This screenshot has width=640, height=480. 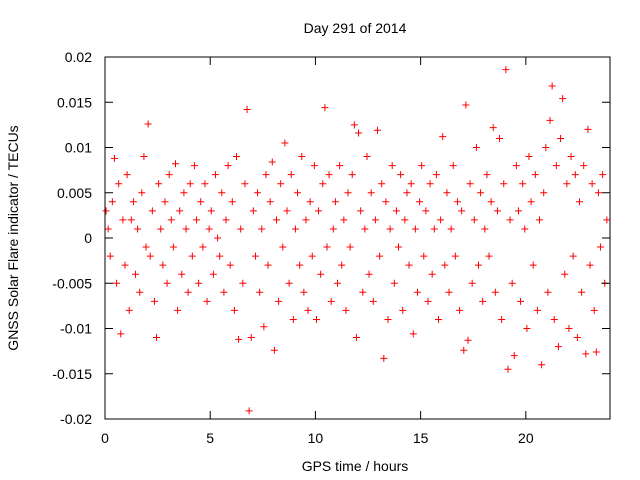 What do you see at coordinates (76, 329) in the screenshot?
I see `y-tick-label: -0.01` at bounding box center [76, 329].